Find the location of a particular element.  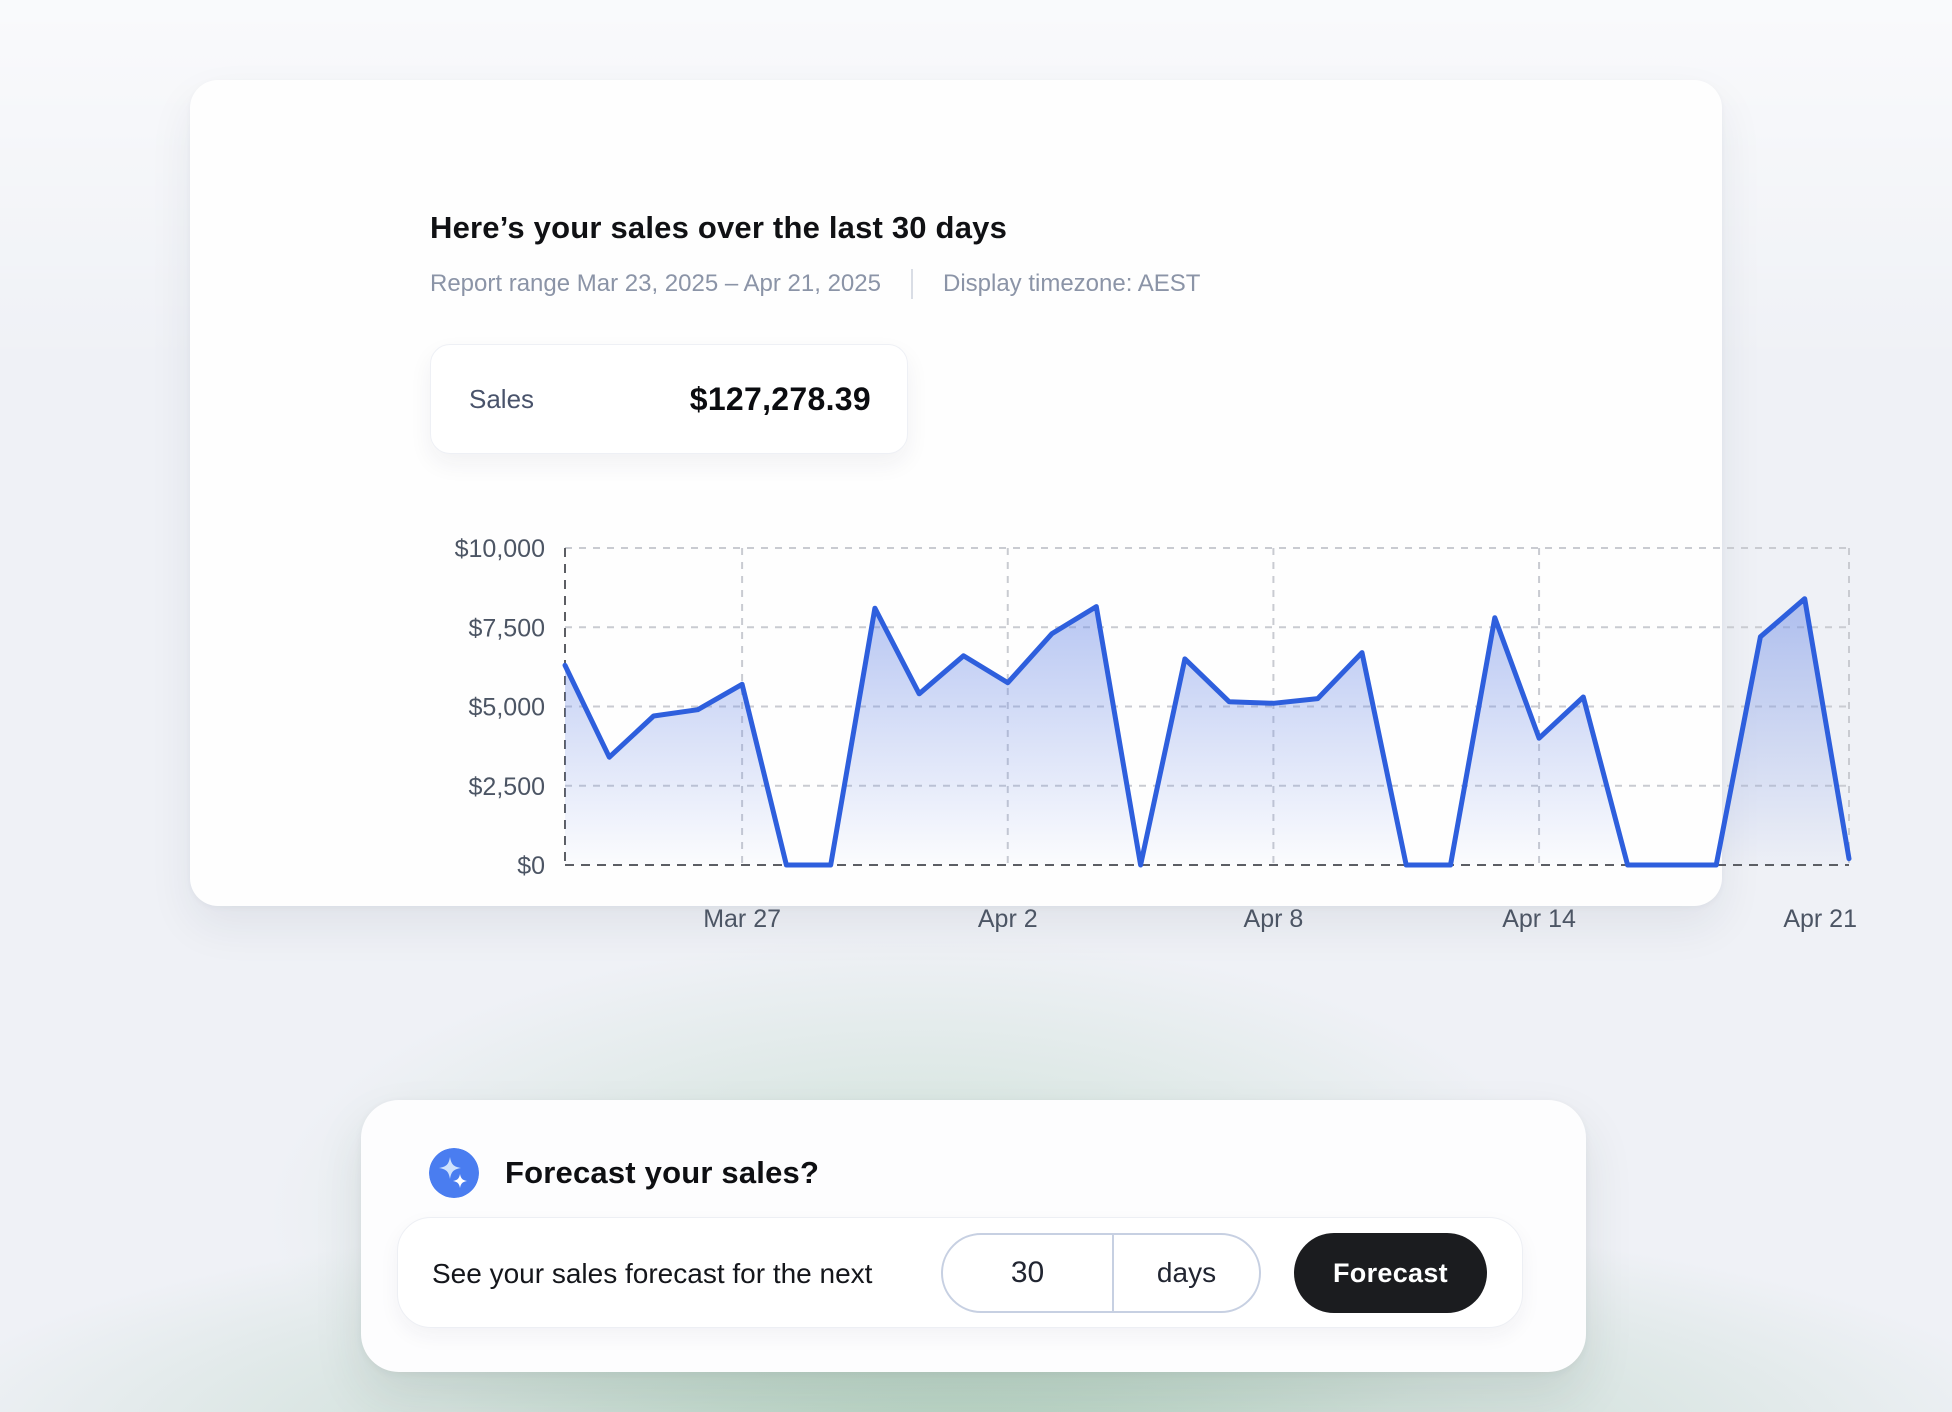

metric-label: Sales is located at coordinates (502, 398).